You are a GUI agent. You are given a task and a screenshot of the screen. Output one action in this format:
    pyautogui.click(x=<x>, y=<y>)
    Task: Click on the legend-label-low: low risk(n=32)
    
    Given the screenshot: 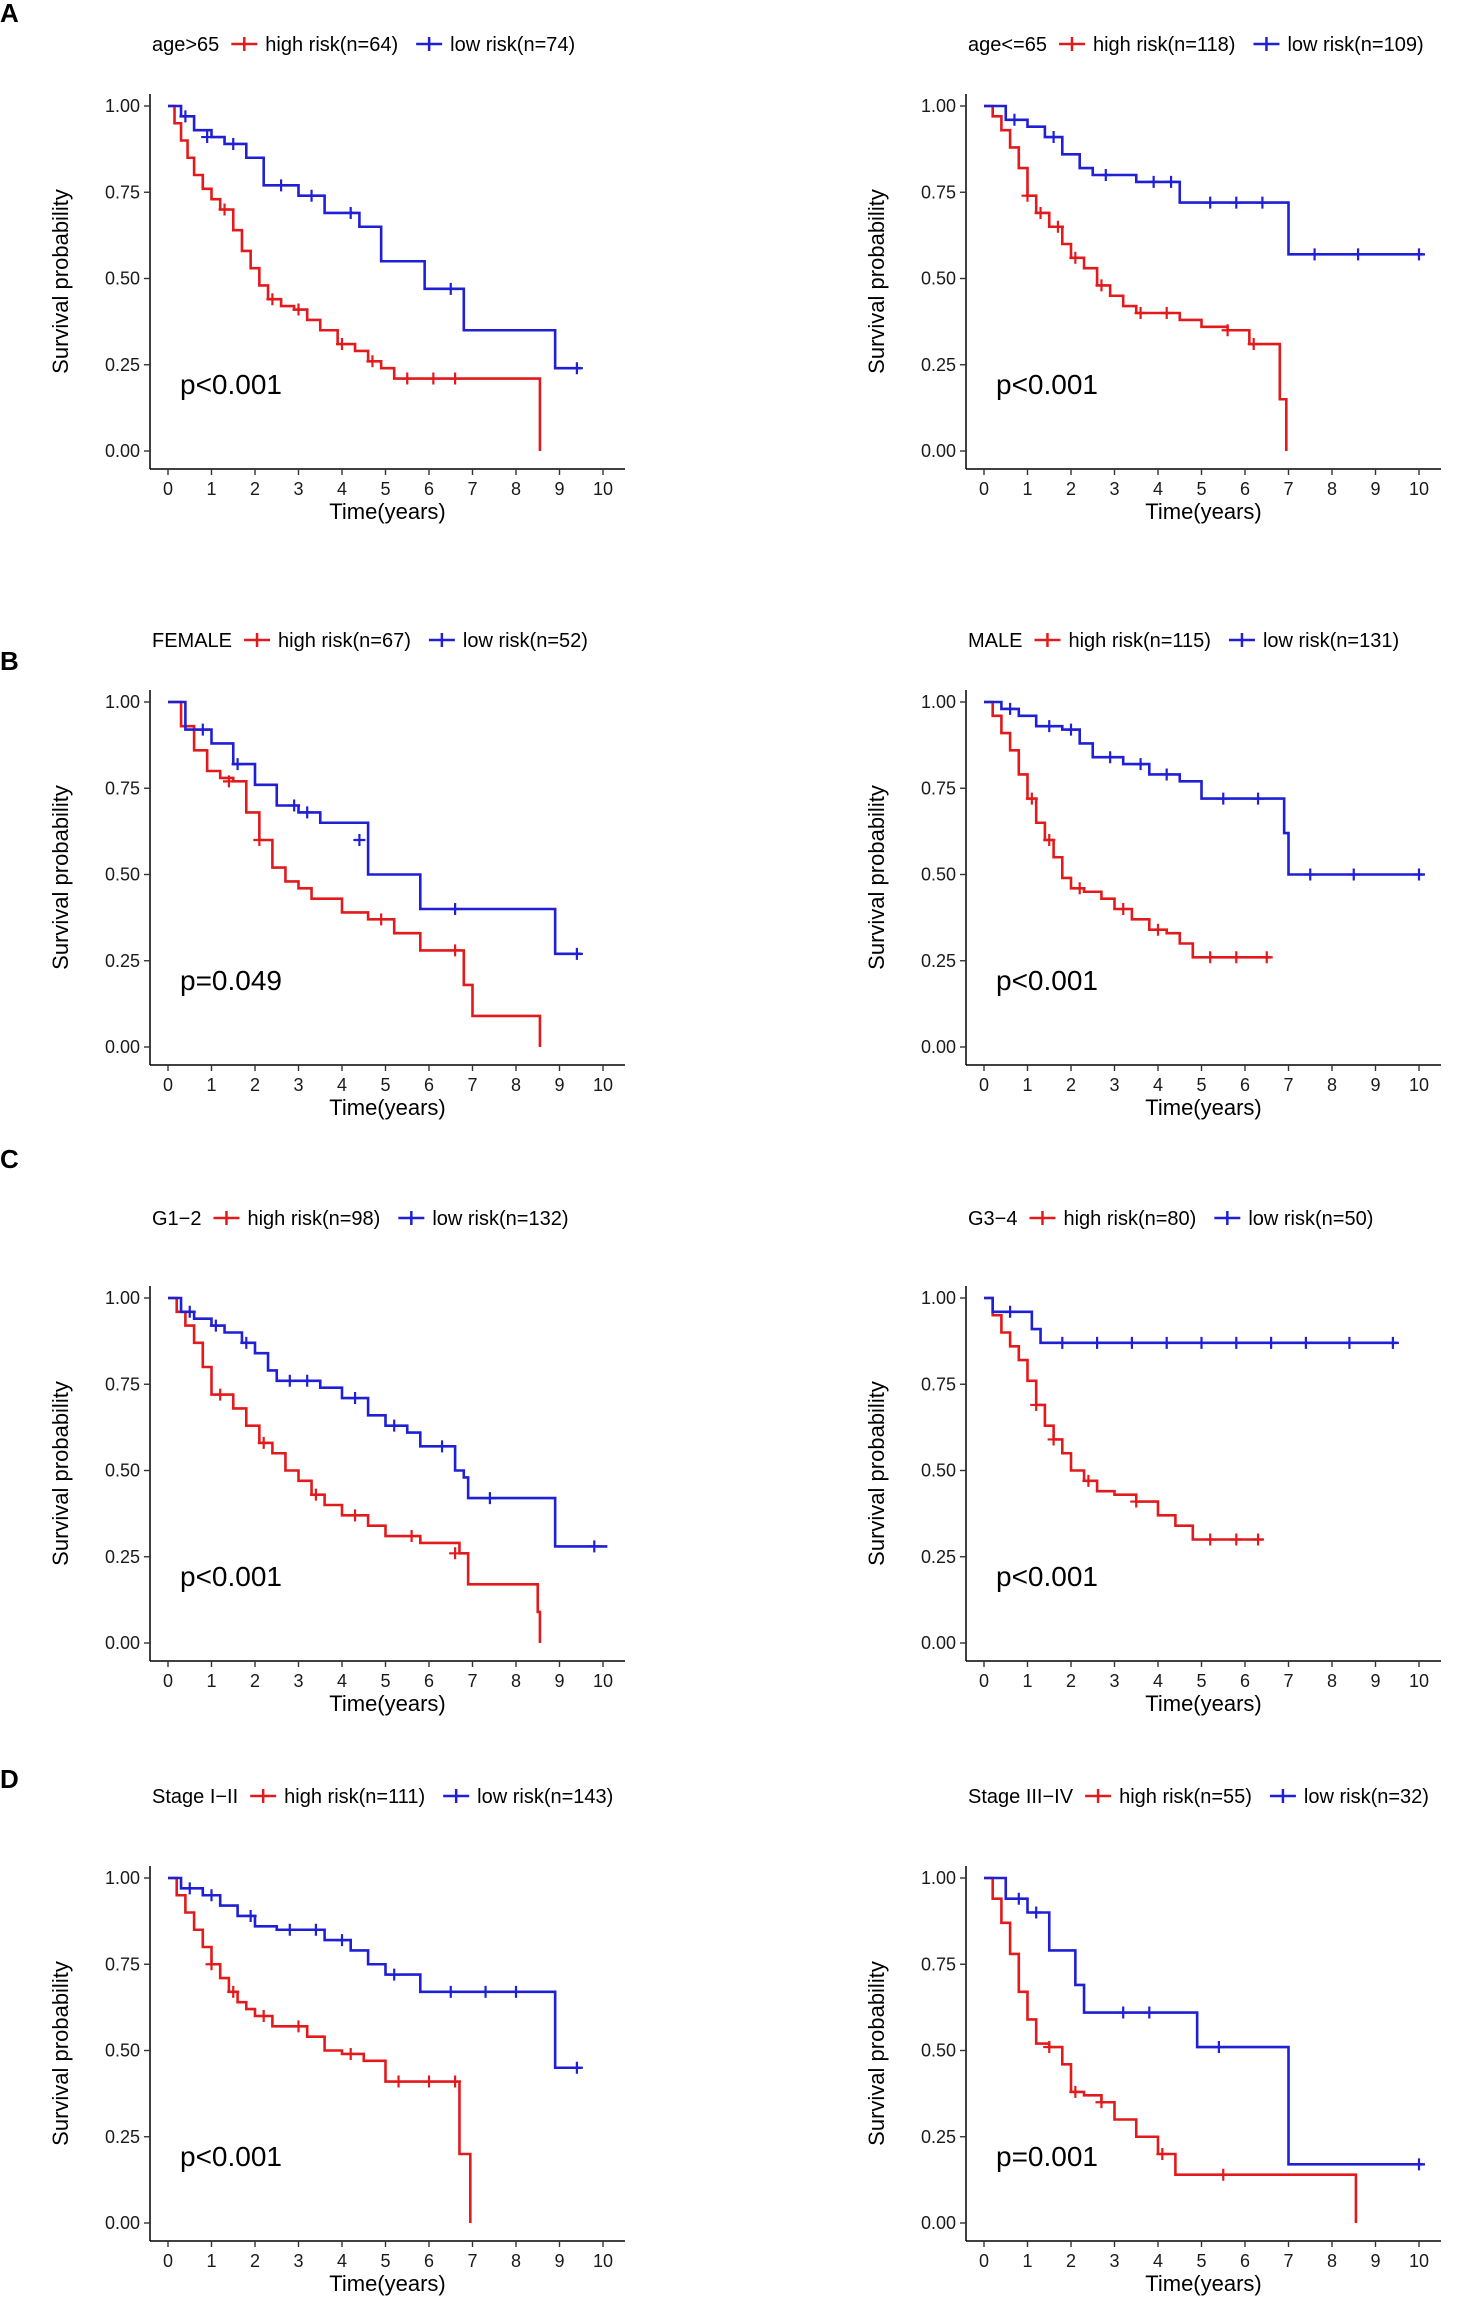 What is the action you would take?
    pyautogui.click(x=1366, y=1797)
    